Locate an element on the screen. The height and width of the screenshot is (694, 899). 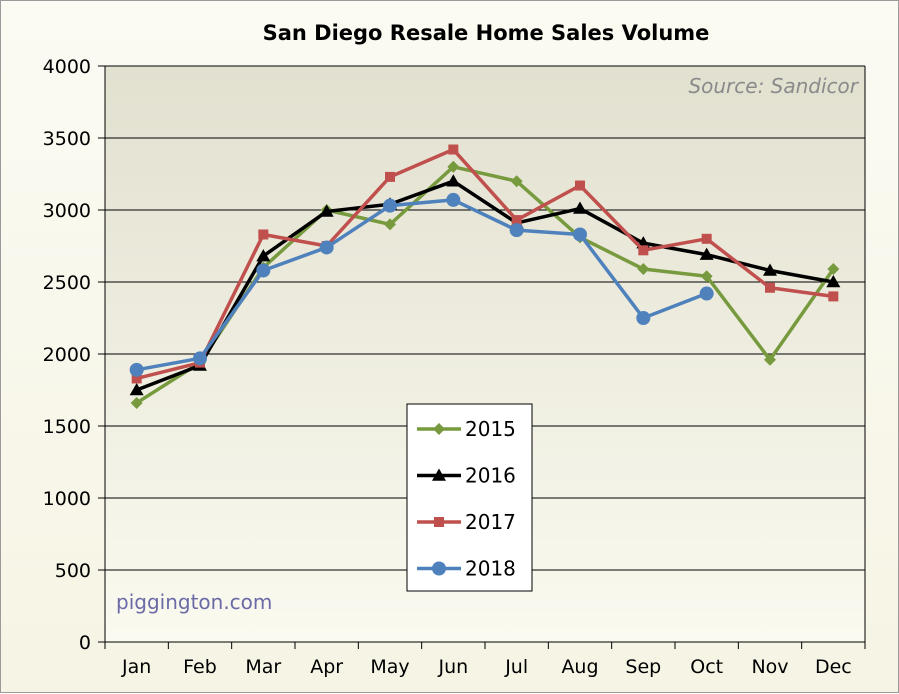
legend-swatch-marker-2016 is located at coordinates (439, 474).